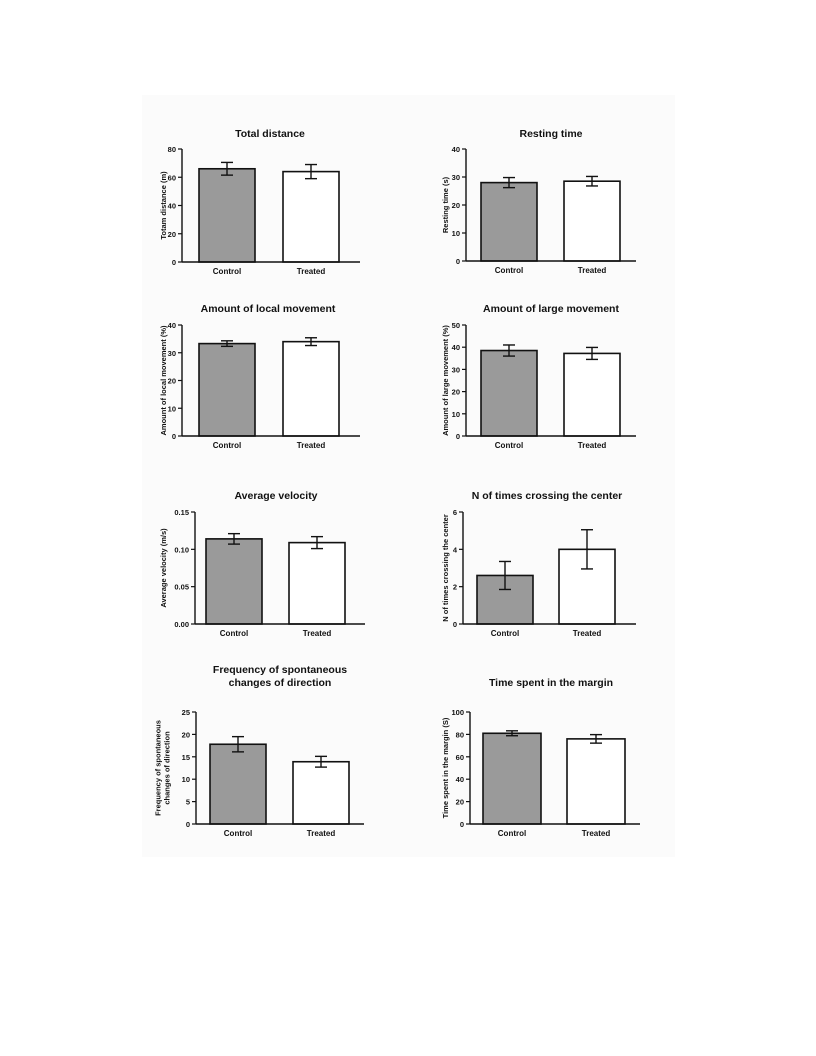 This screenshot has height=1056, width=816. Describe the element at coordinates (270, 134) in the screenshot. I see `chart-title: Total distance` at that location.